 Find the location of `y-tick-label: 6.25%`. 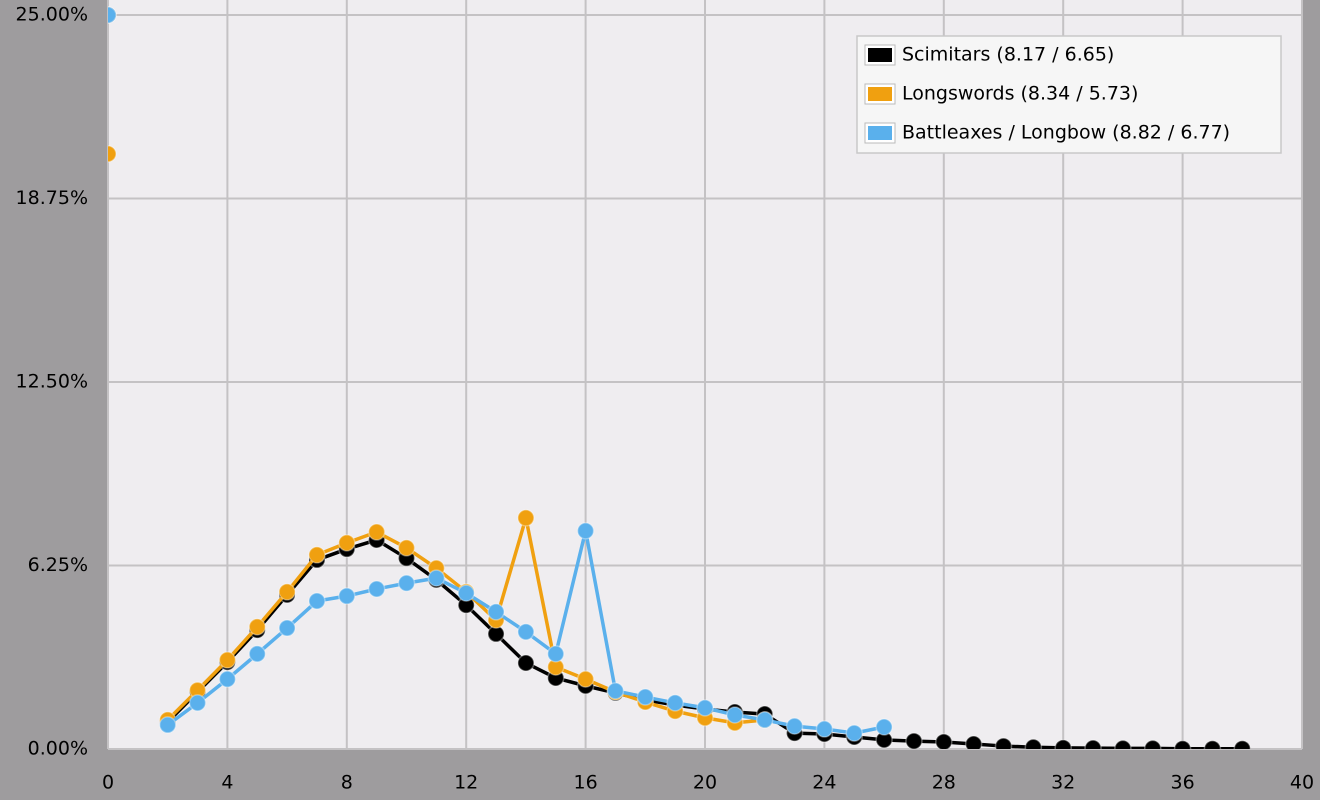

y-tick-label: 6.25% is located at coordinates (58, 565).